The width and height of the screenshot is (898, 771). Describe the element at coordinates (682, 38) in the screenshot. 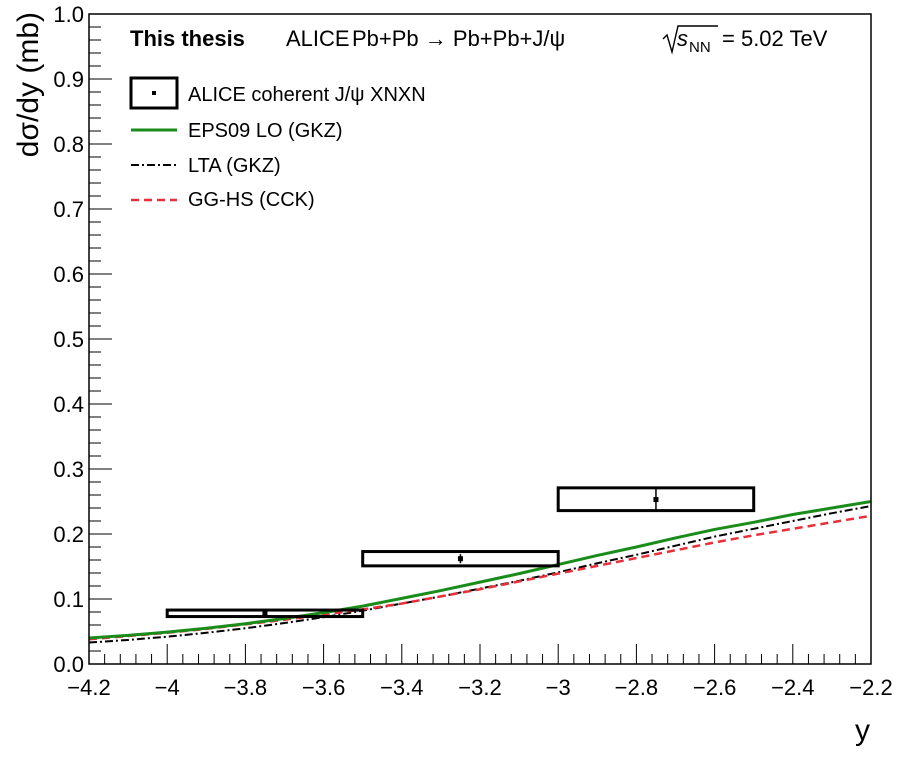

I see `header-energy-symbol: s` at that location.